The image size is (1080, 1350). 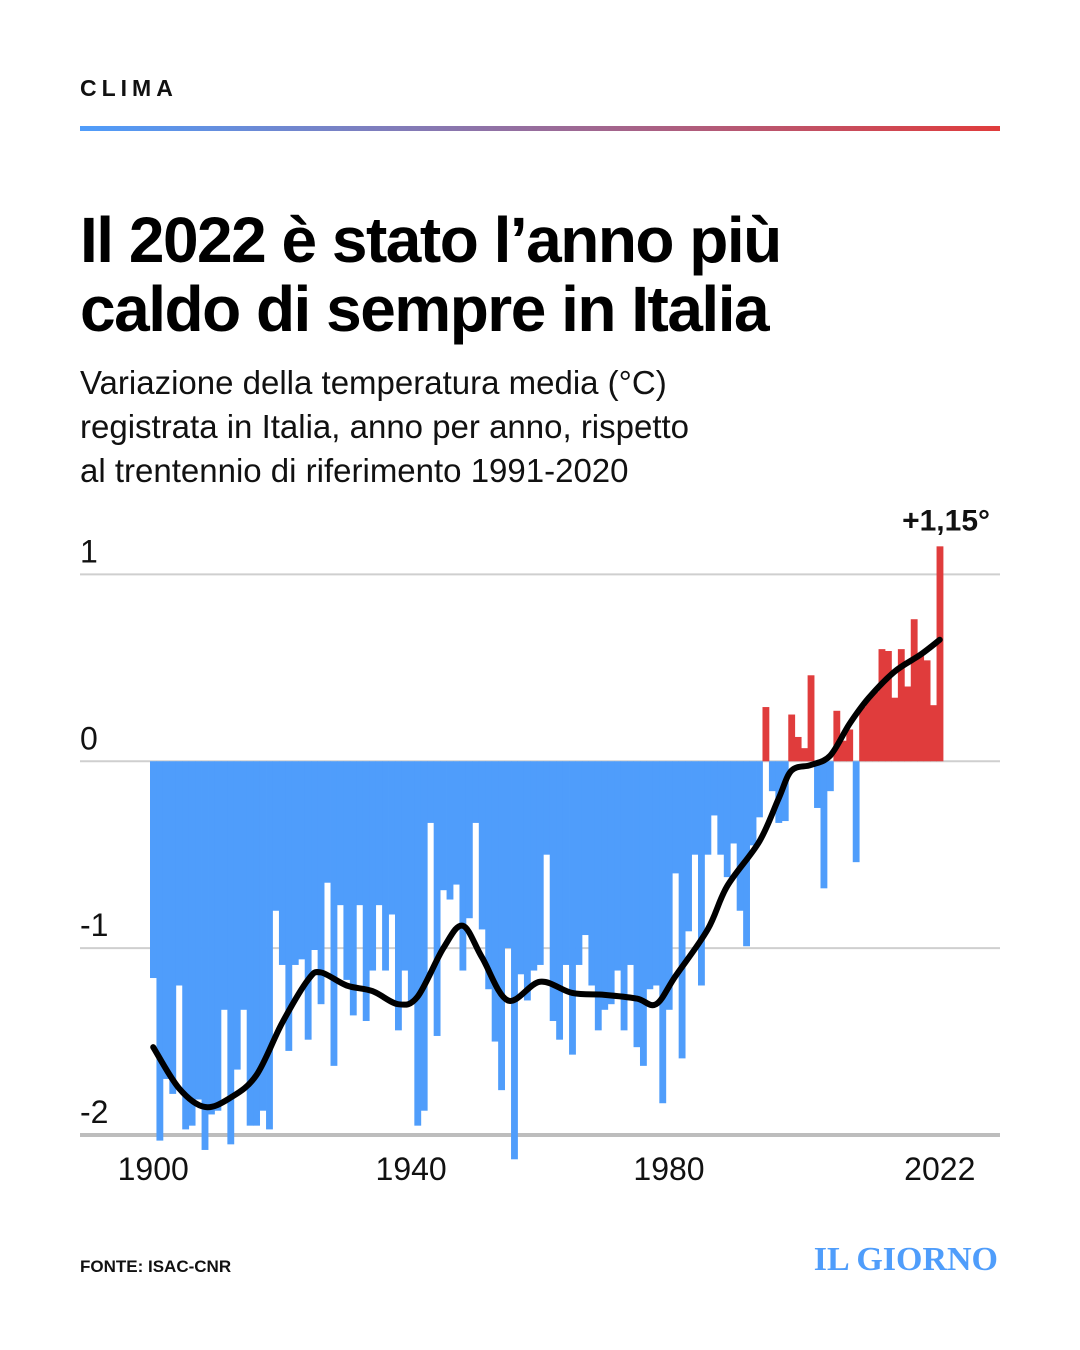 I want to click on x-tick-label: 1980, so click(x=668, y=1169).